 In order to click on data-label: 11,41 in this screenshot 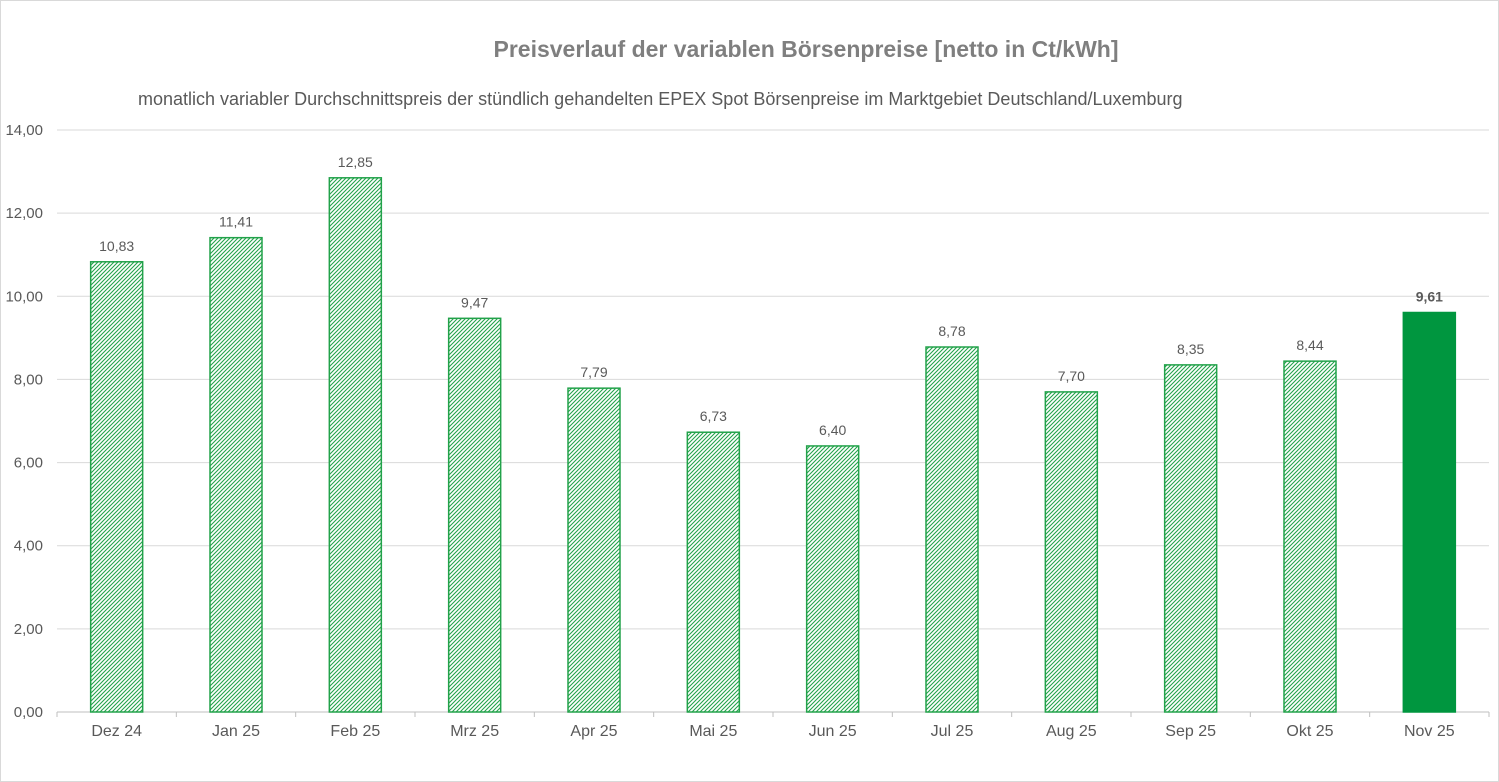, I will do `click(236, 222)`.